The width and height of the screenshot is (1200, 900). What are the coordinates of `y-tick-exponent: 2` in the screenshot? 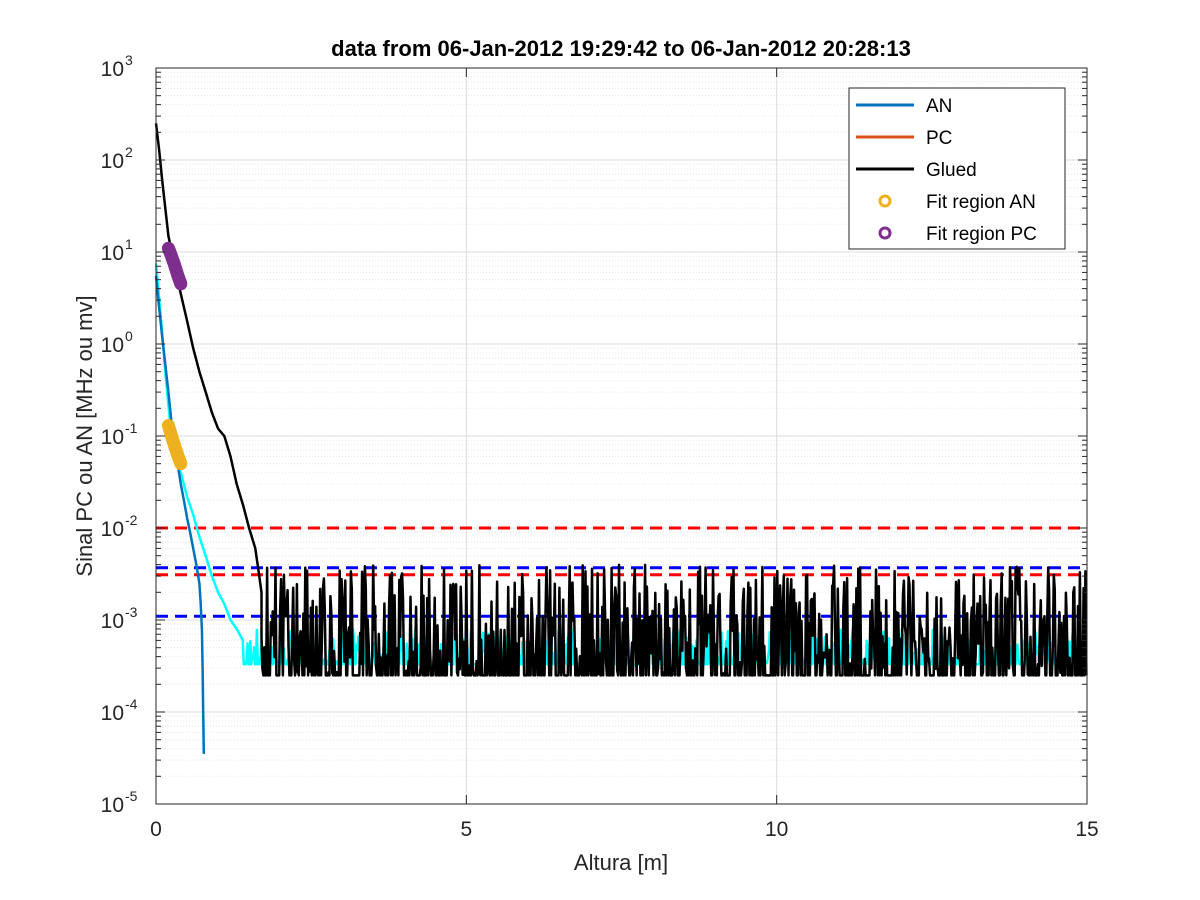 It's located at (129, 152).